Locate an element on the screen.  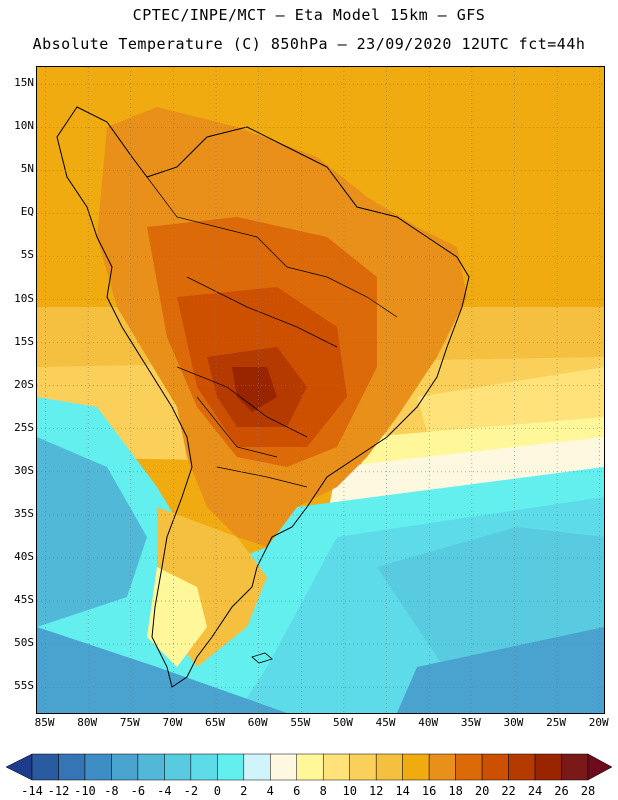
colorbar-tick-label: 24 is located at coordinates (535, 791).